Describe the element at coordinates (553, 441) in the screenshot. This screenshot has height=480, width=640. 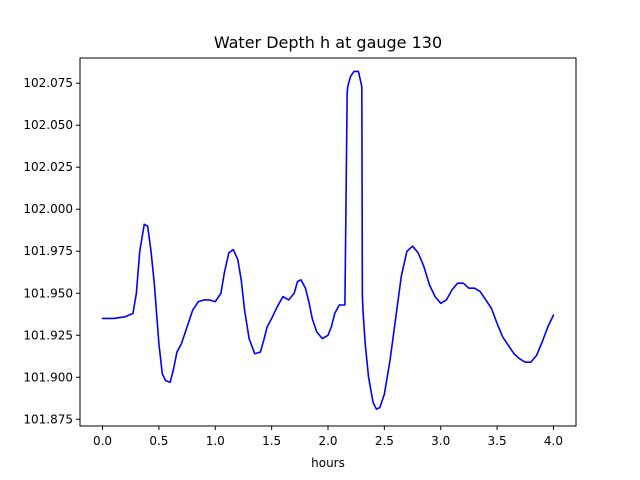
I see `x-tick-label: 4.0` at that location.